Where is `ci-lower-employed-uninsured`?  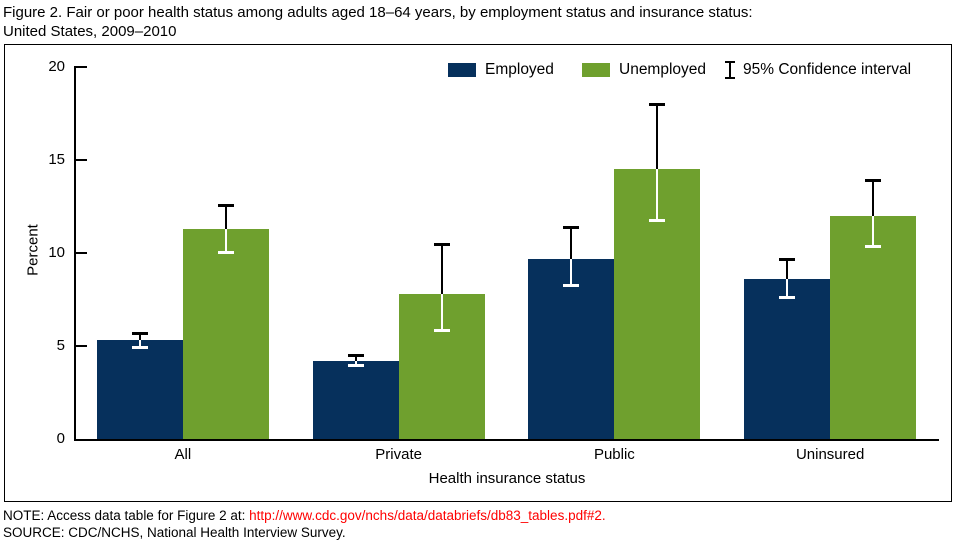 ci-lower-employed-uninsured is located at coordinates (787, 288).